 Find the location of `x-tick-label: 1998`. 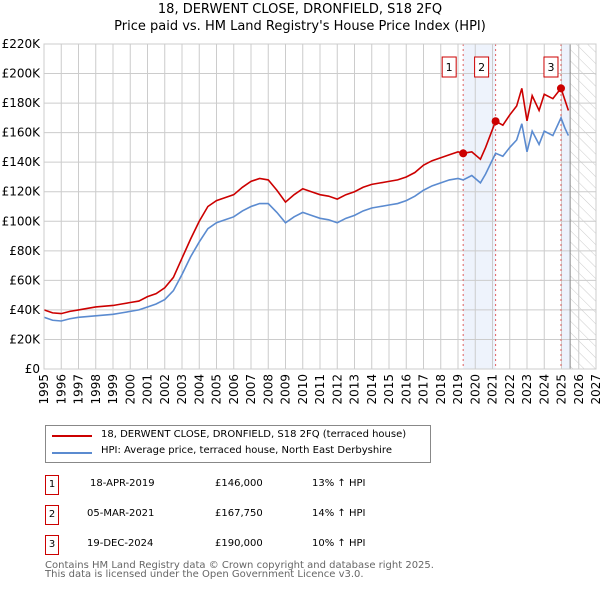

x-tick-label: 1998 is located at coordinates (96, 389).